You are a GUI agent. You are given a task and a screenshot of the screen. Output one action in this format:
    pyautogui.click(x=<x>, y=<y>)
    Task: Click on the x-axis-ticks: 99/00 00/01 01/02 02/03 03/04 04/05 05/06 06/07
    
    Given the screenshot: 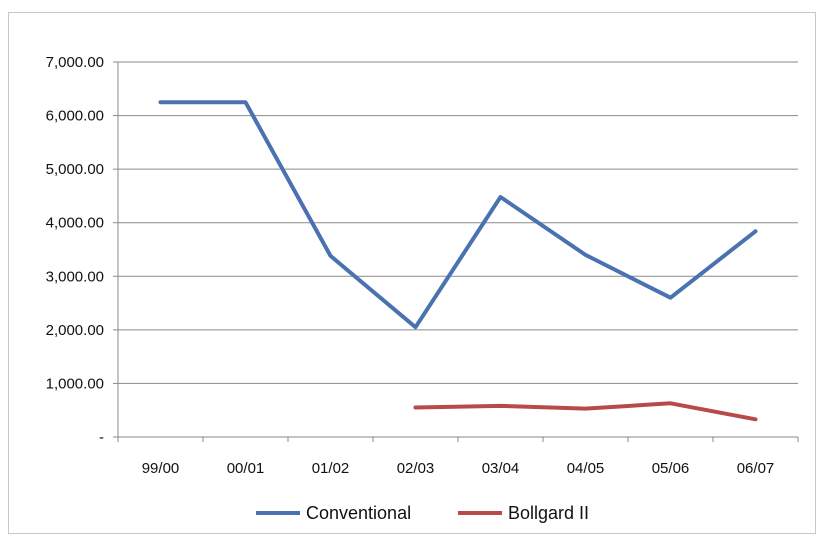 What is the action you would take?
    pyautogui.click(x=458, y=457)
    